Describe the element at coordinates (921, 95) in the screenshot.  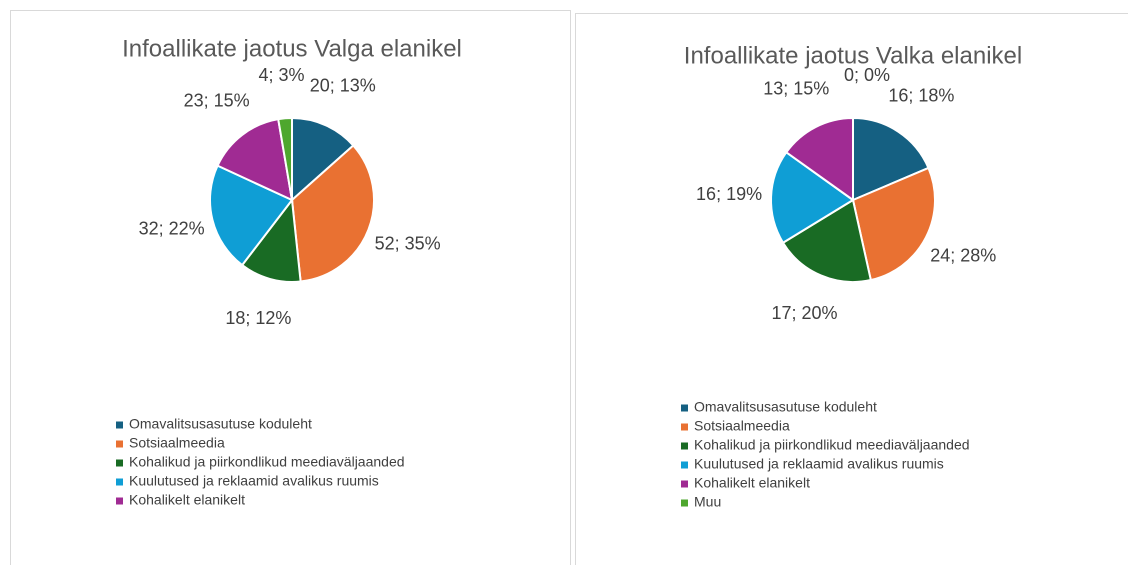
I see `data-label: 16; 18%` at that location.